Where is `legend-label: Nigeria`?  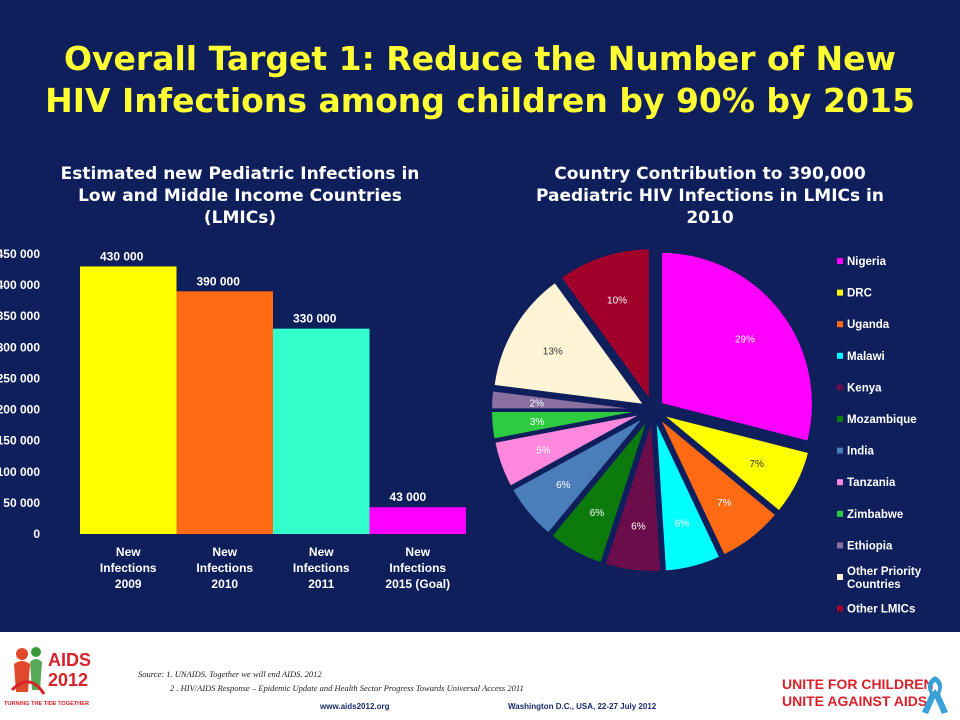
legend-label: Nigeria is located at coordinates (867, 262).